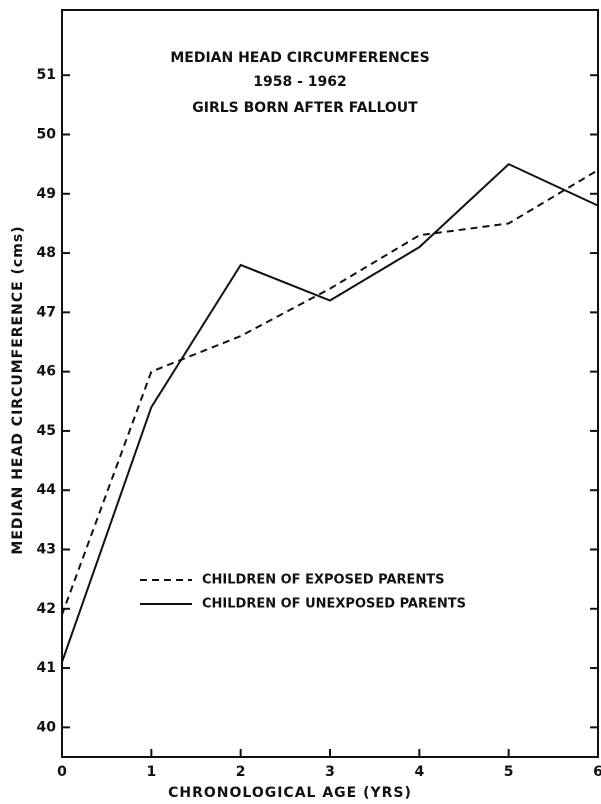 This screenshot has width=601, height=804. Describe the element at coordinates (47, 135) in the screenshot. I see `y-tick-label: 50` at that location.